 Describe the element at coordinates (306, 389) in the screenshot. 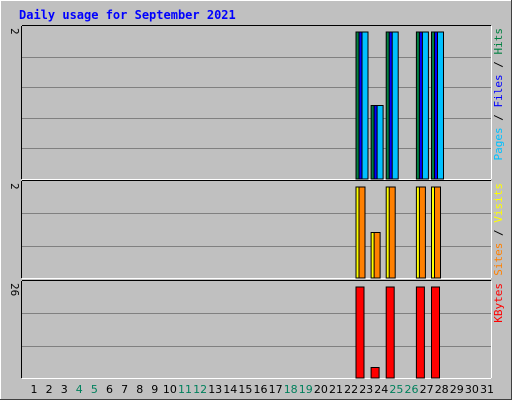

I see `x-tick-label: 19` at that location.